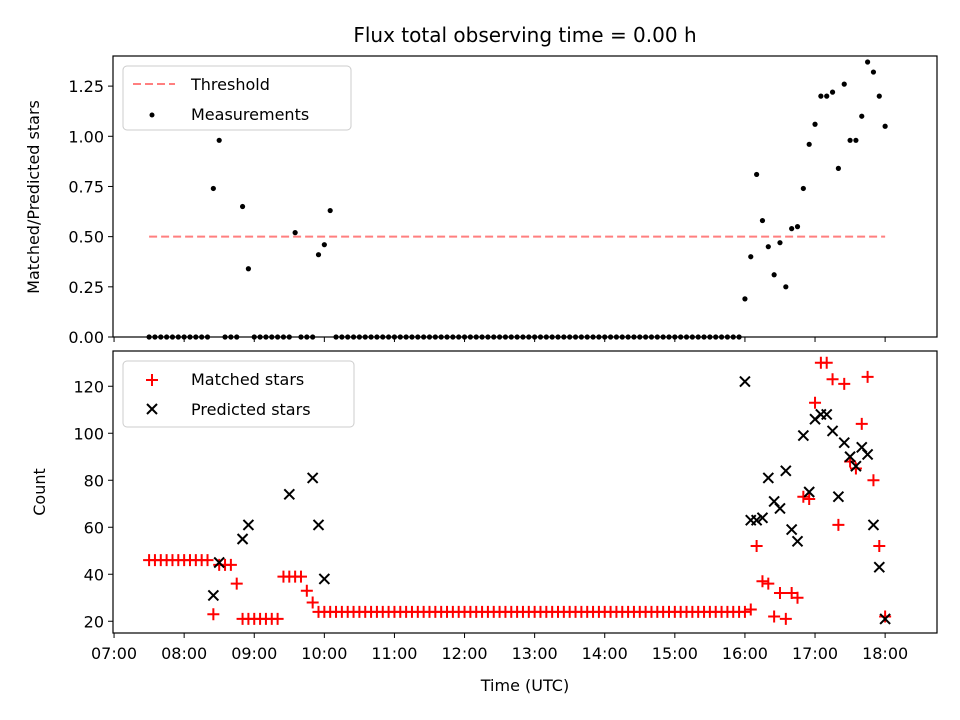 This screenshot has width=960, height=720. Describe the element at coordinates (86, 86) in the screenshot. I see `ratio-y-tick-label: 1.25` at that location.